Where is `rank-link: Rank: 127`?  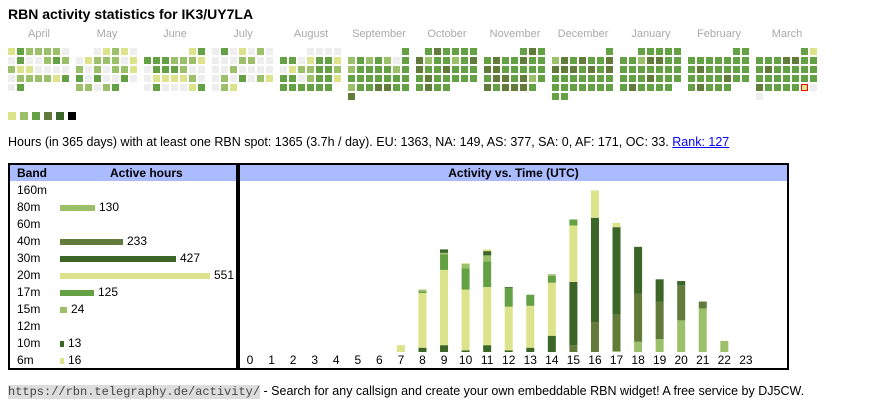 rank-link: Rank: 127 is located at coordinates (701, 142).